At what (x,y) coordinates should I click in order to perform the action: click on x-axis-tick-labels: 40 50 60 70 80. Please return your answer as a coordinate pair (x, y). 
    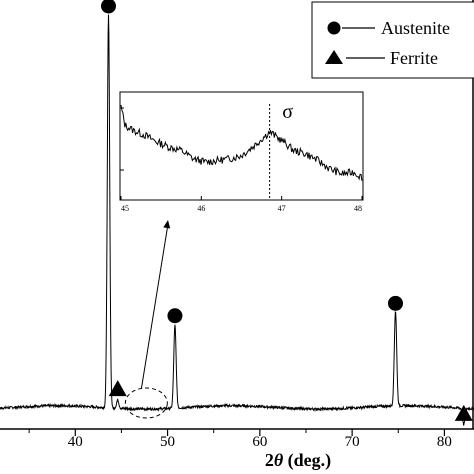
    Looking at the image, I should click on (260, 442).